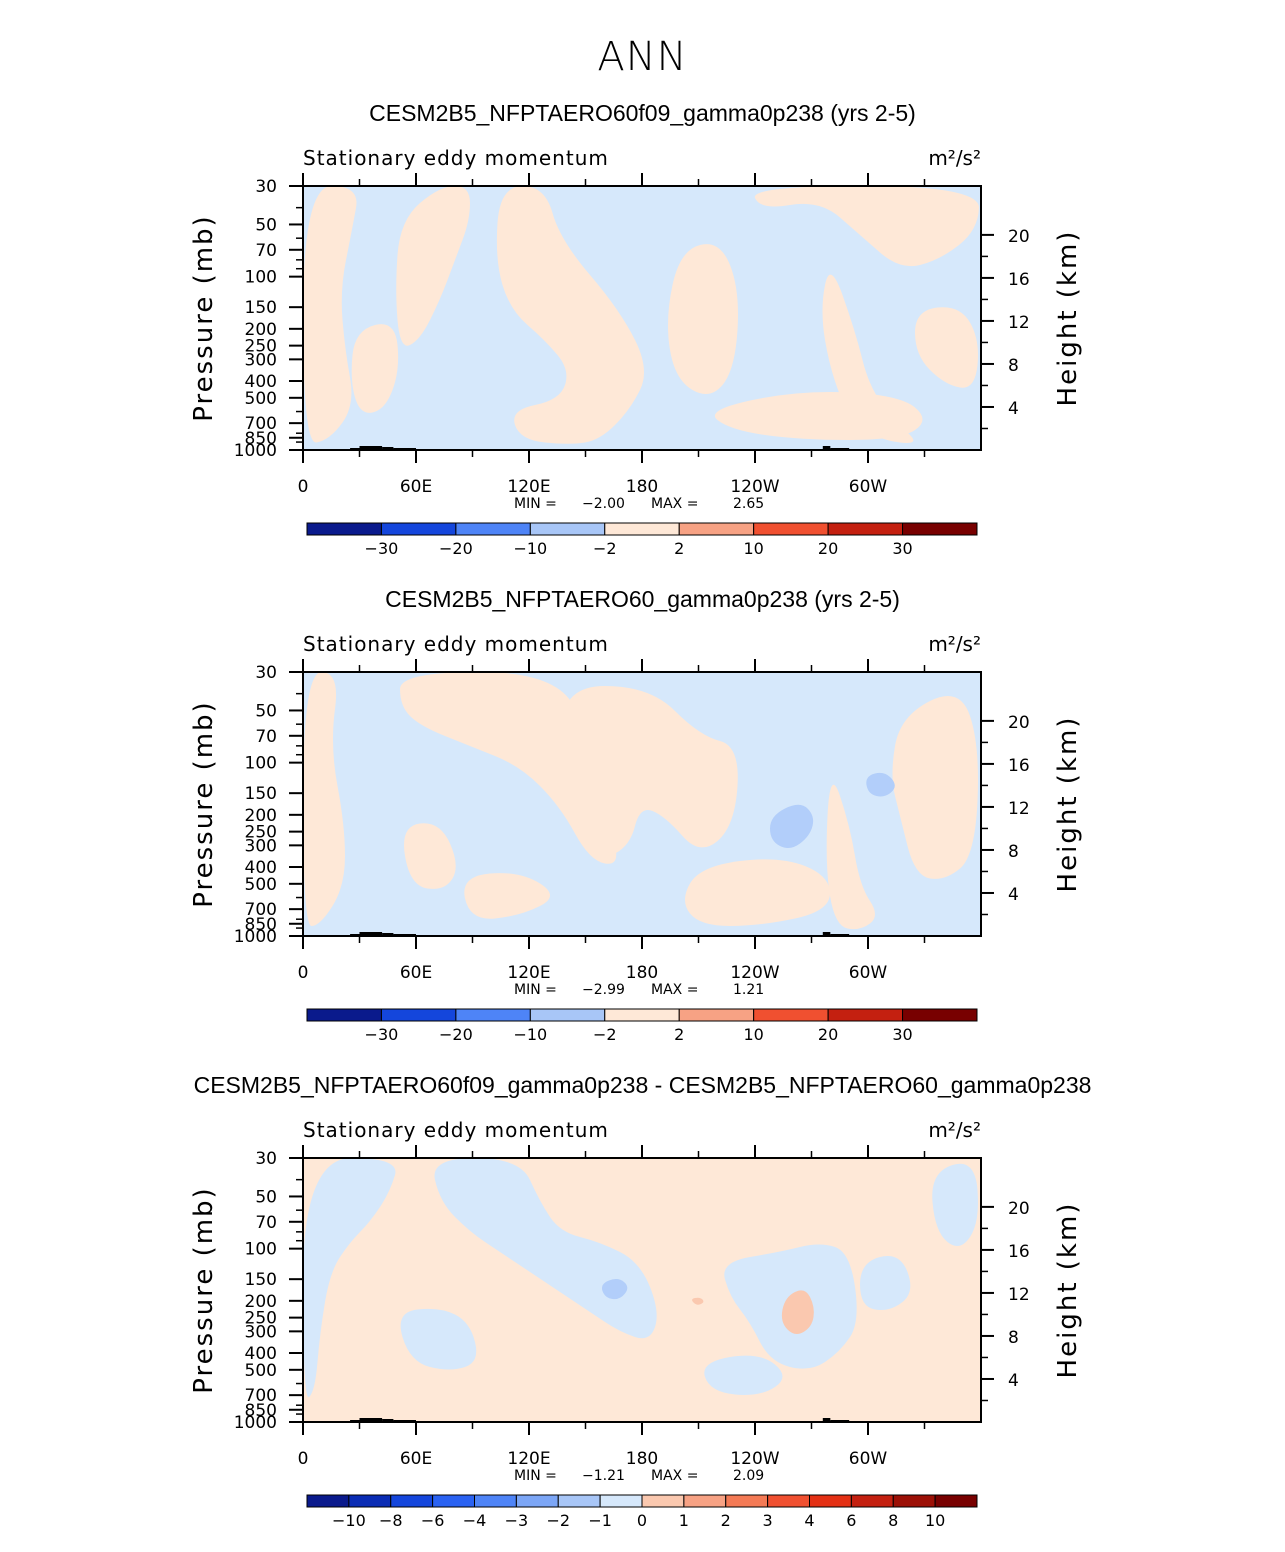  Describe the element at coordinates (603, 990) in the screenshot. I see `min-value: −2.99` at that location.